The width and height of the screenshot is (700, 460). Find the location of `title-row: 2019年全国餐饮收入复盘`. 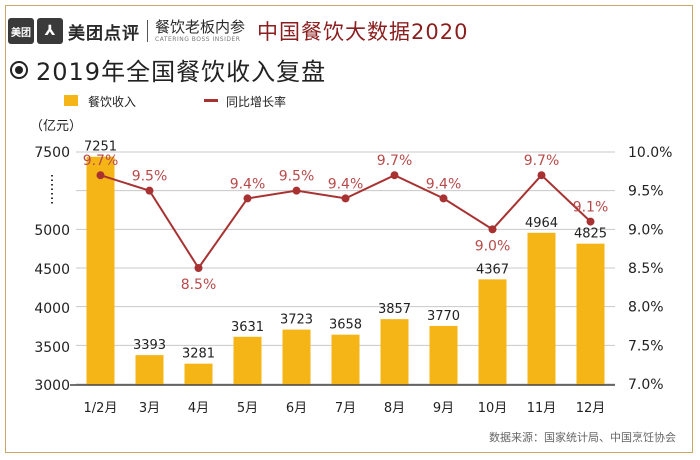

title-row: 2019年全国餐饮收入复盘 is located at coordinates (168, 69).